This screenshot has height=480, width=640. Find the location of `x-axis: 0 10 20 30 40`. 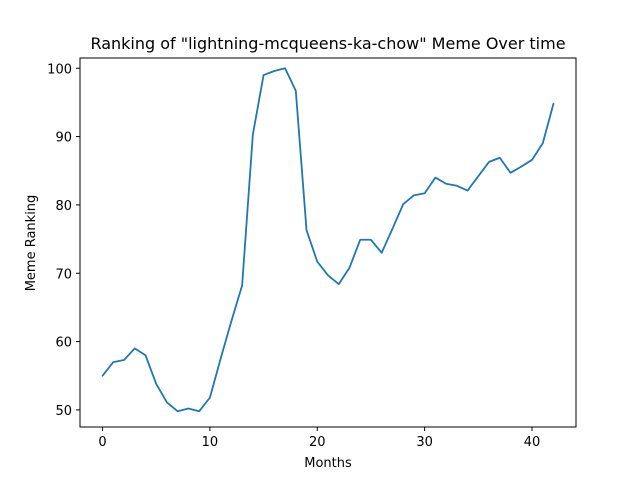

x-axis: 0 10 20 30 40 is located at coordinates (319, 438).